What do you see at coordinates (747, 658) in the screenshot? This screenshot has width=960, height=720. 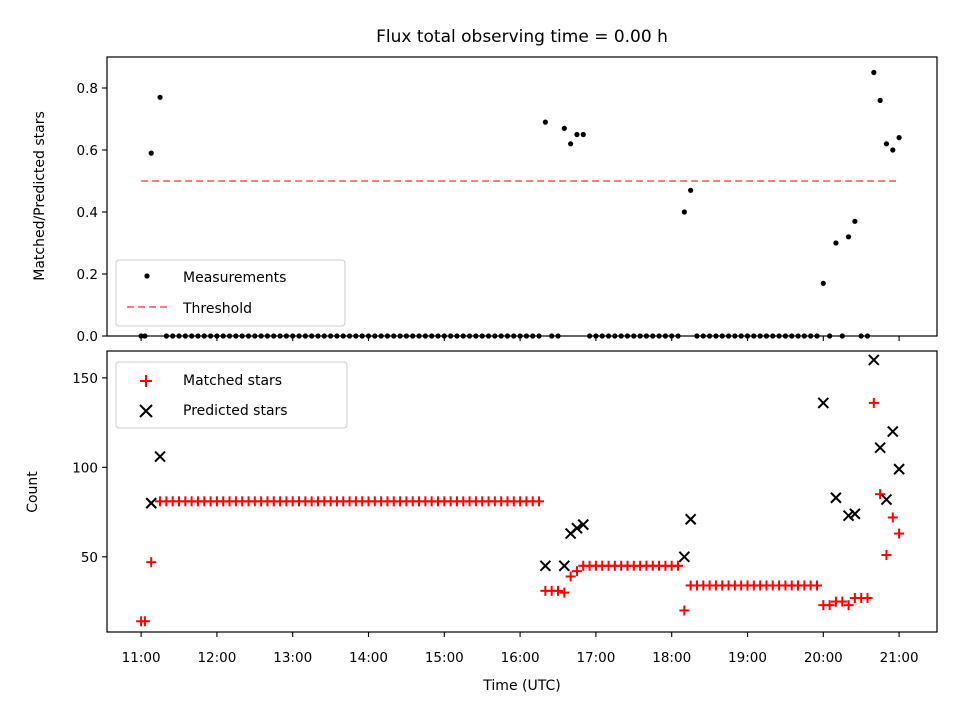 I see `x-tick-label-19-00: 19:00` at bounding box center [747, 658].